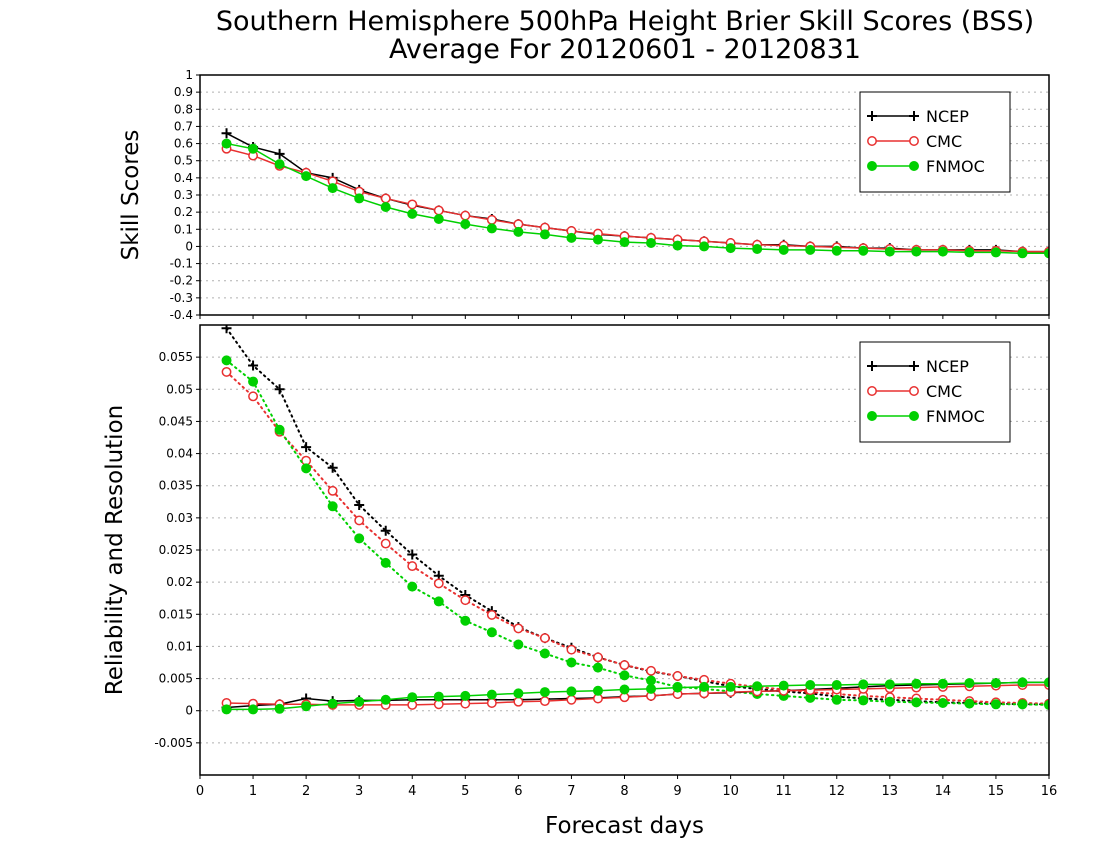 The height and width of the screenshot is (855, 1100). I want to click on legend-box, so click(935, 392).